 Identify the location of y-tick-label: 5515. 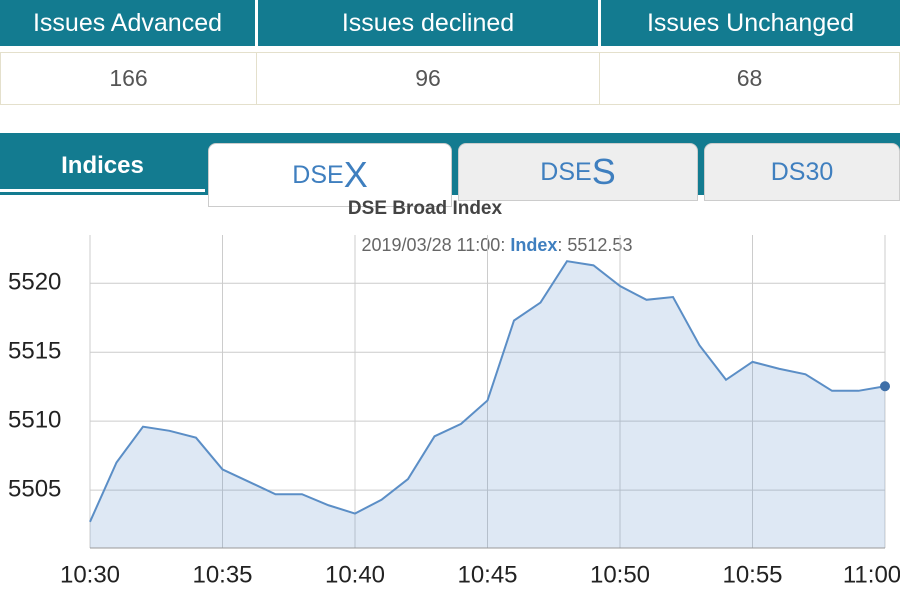
(34, 351).